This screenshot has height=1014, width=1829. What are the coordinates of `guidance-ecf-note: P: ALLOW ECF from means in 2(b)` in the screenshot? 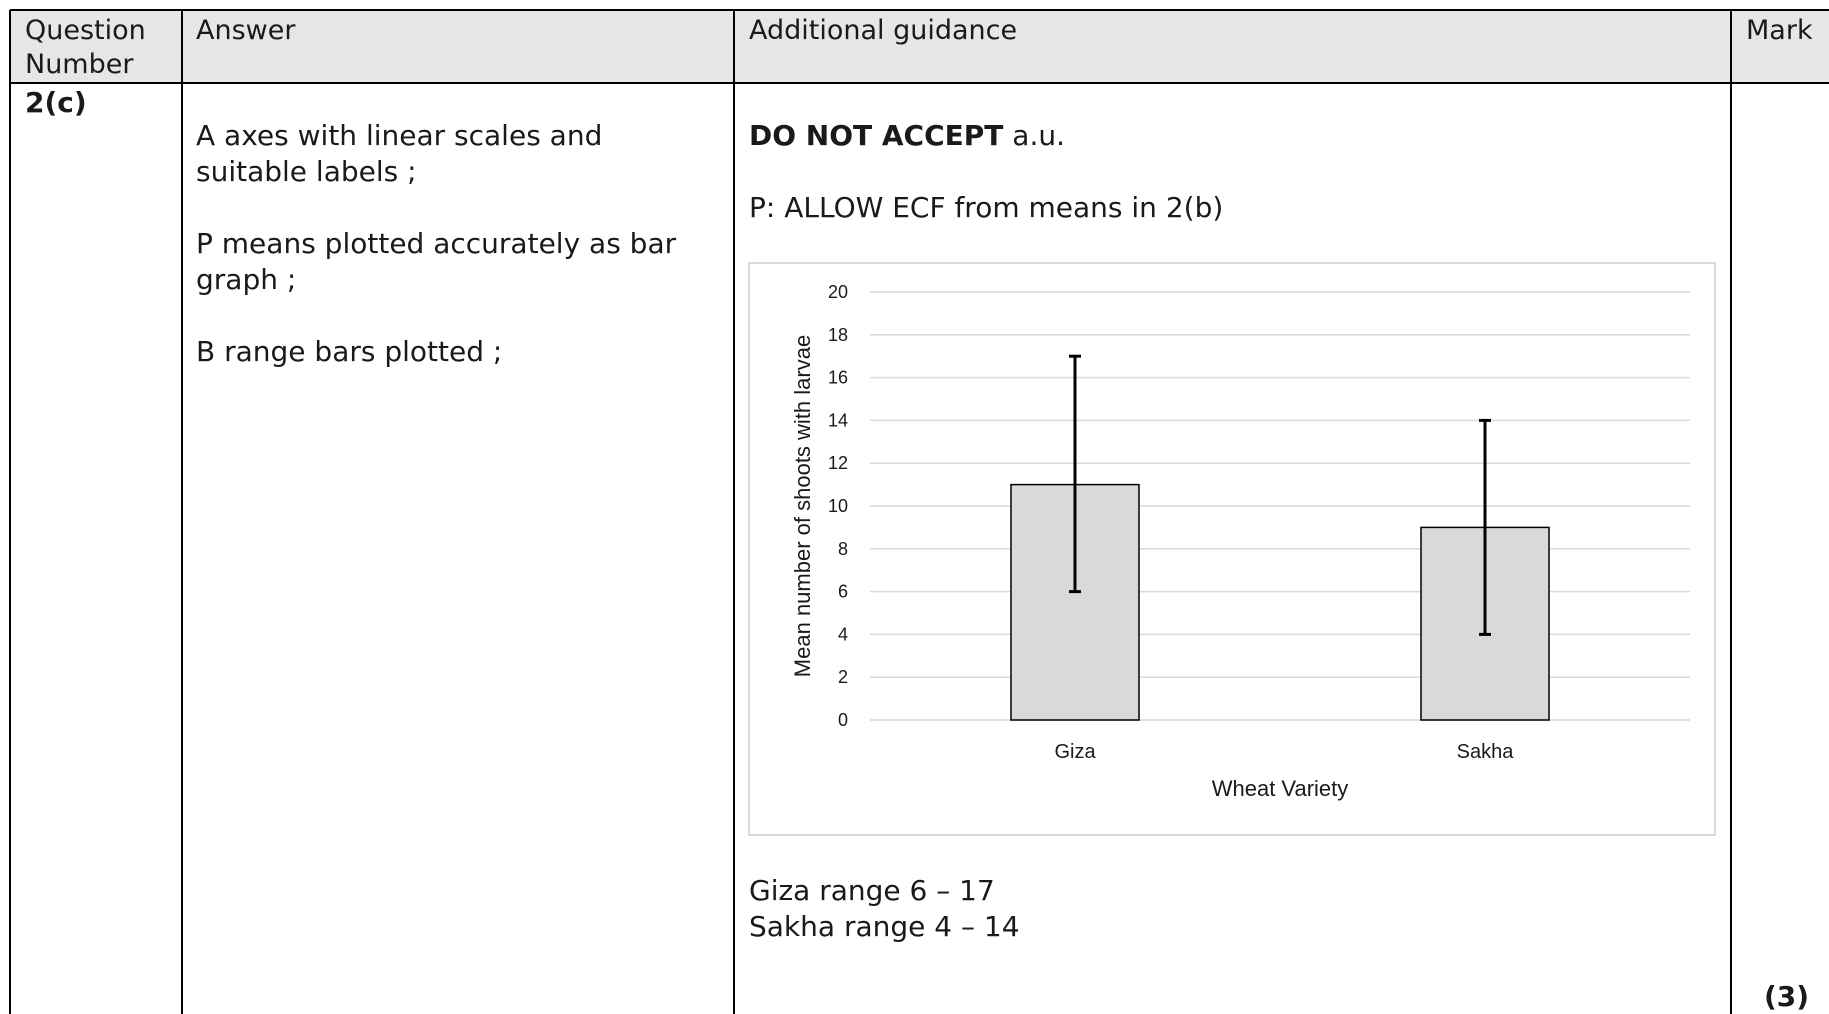 It's located at (986, 207).